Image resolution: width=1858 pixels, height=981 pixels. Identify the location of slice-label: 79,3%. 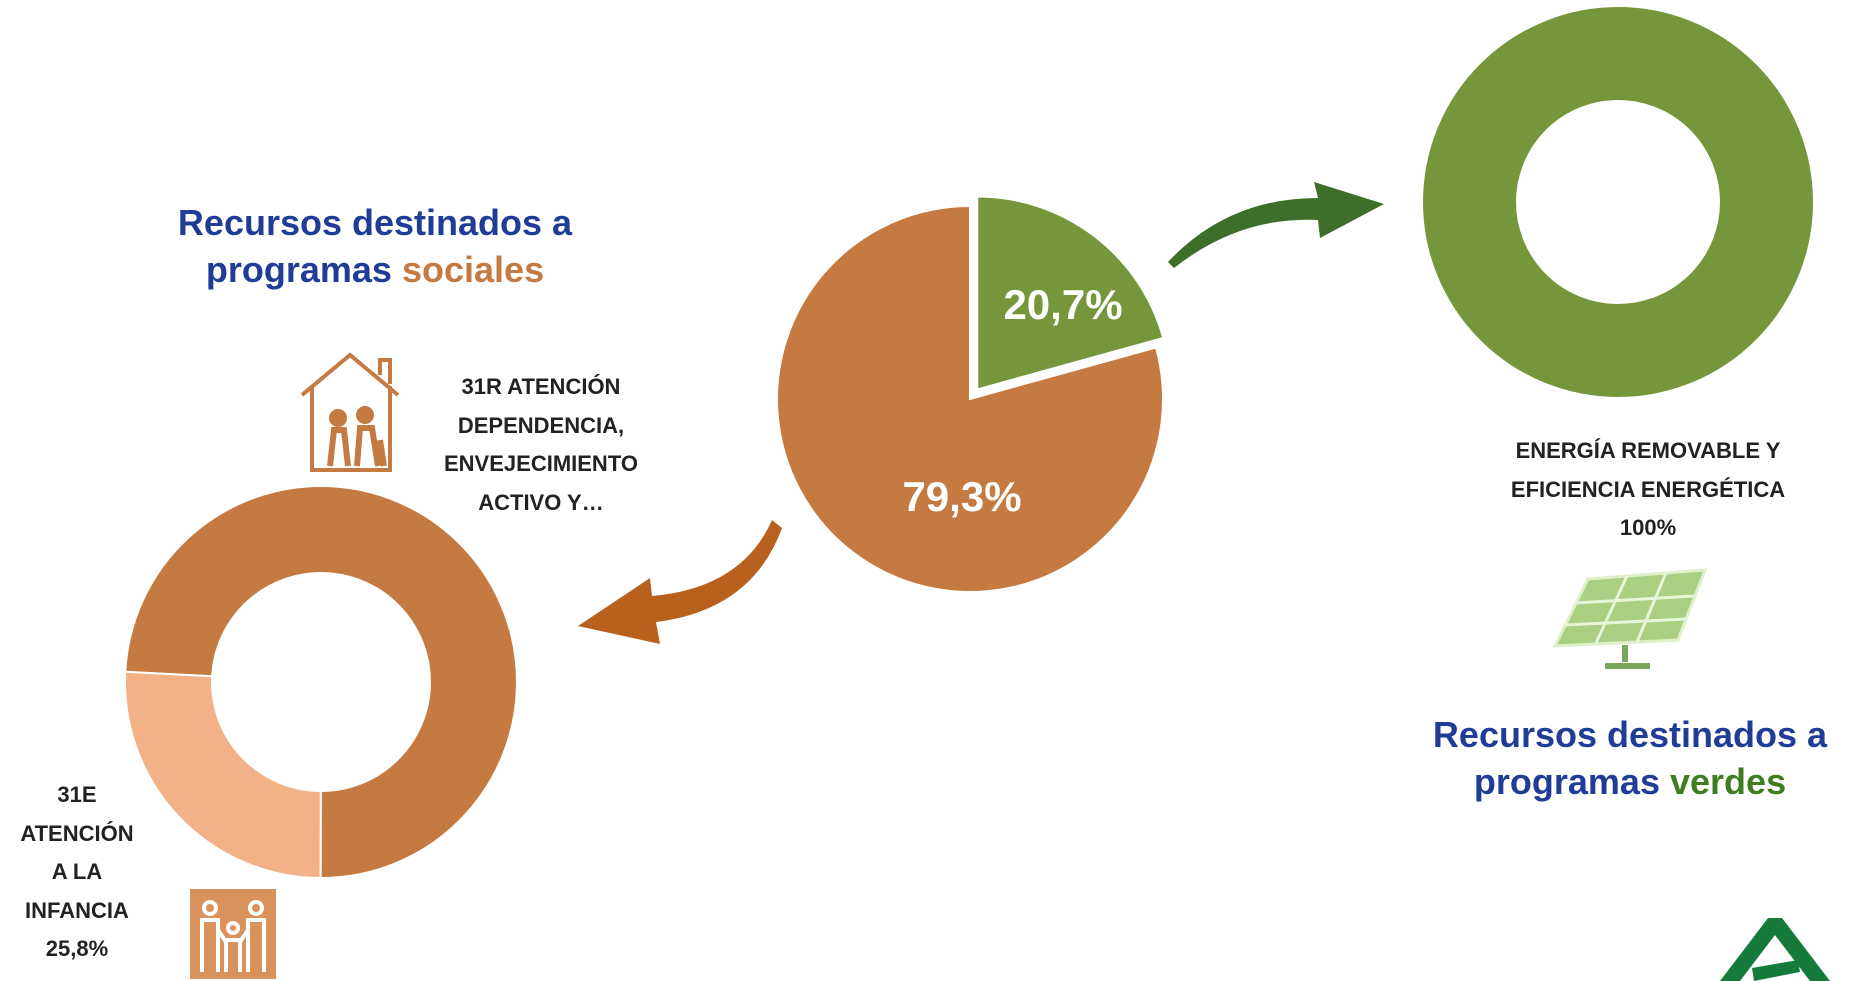
(962, 496).